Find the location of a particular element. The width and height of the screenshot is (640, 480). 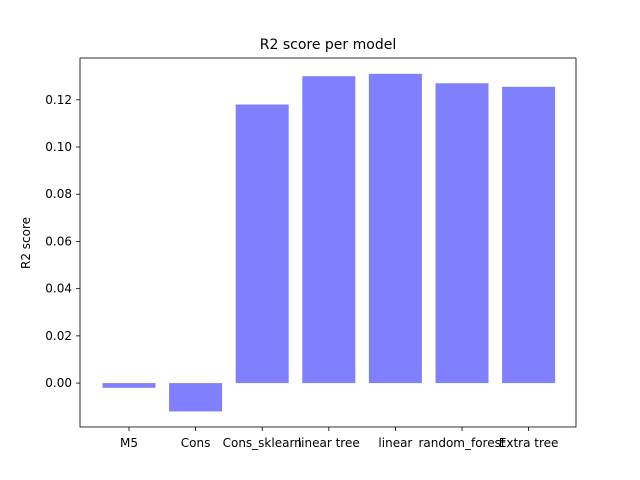

y-tick-label: 0.00 is located at coordinates (58, 383).